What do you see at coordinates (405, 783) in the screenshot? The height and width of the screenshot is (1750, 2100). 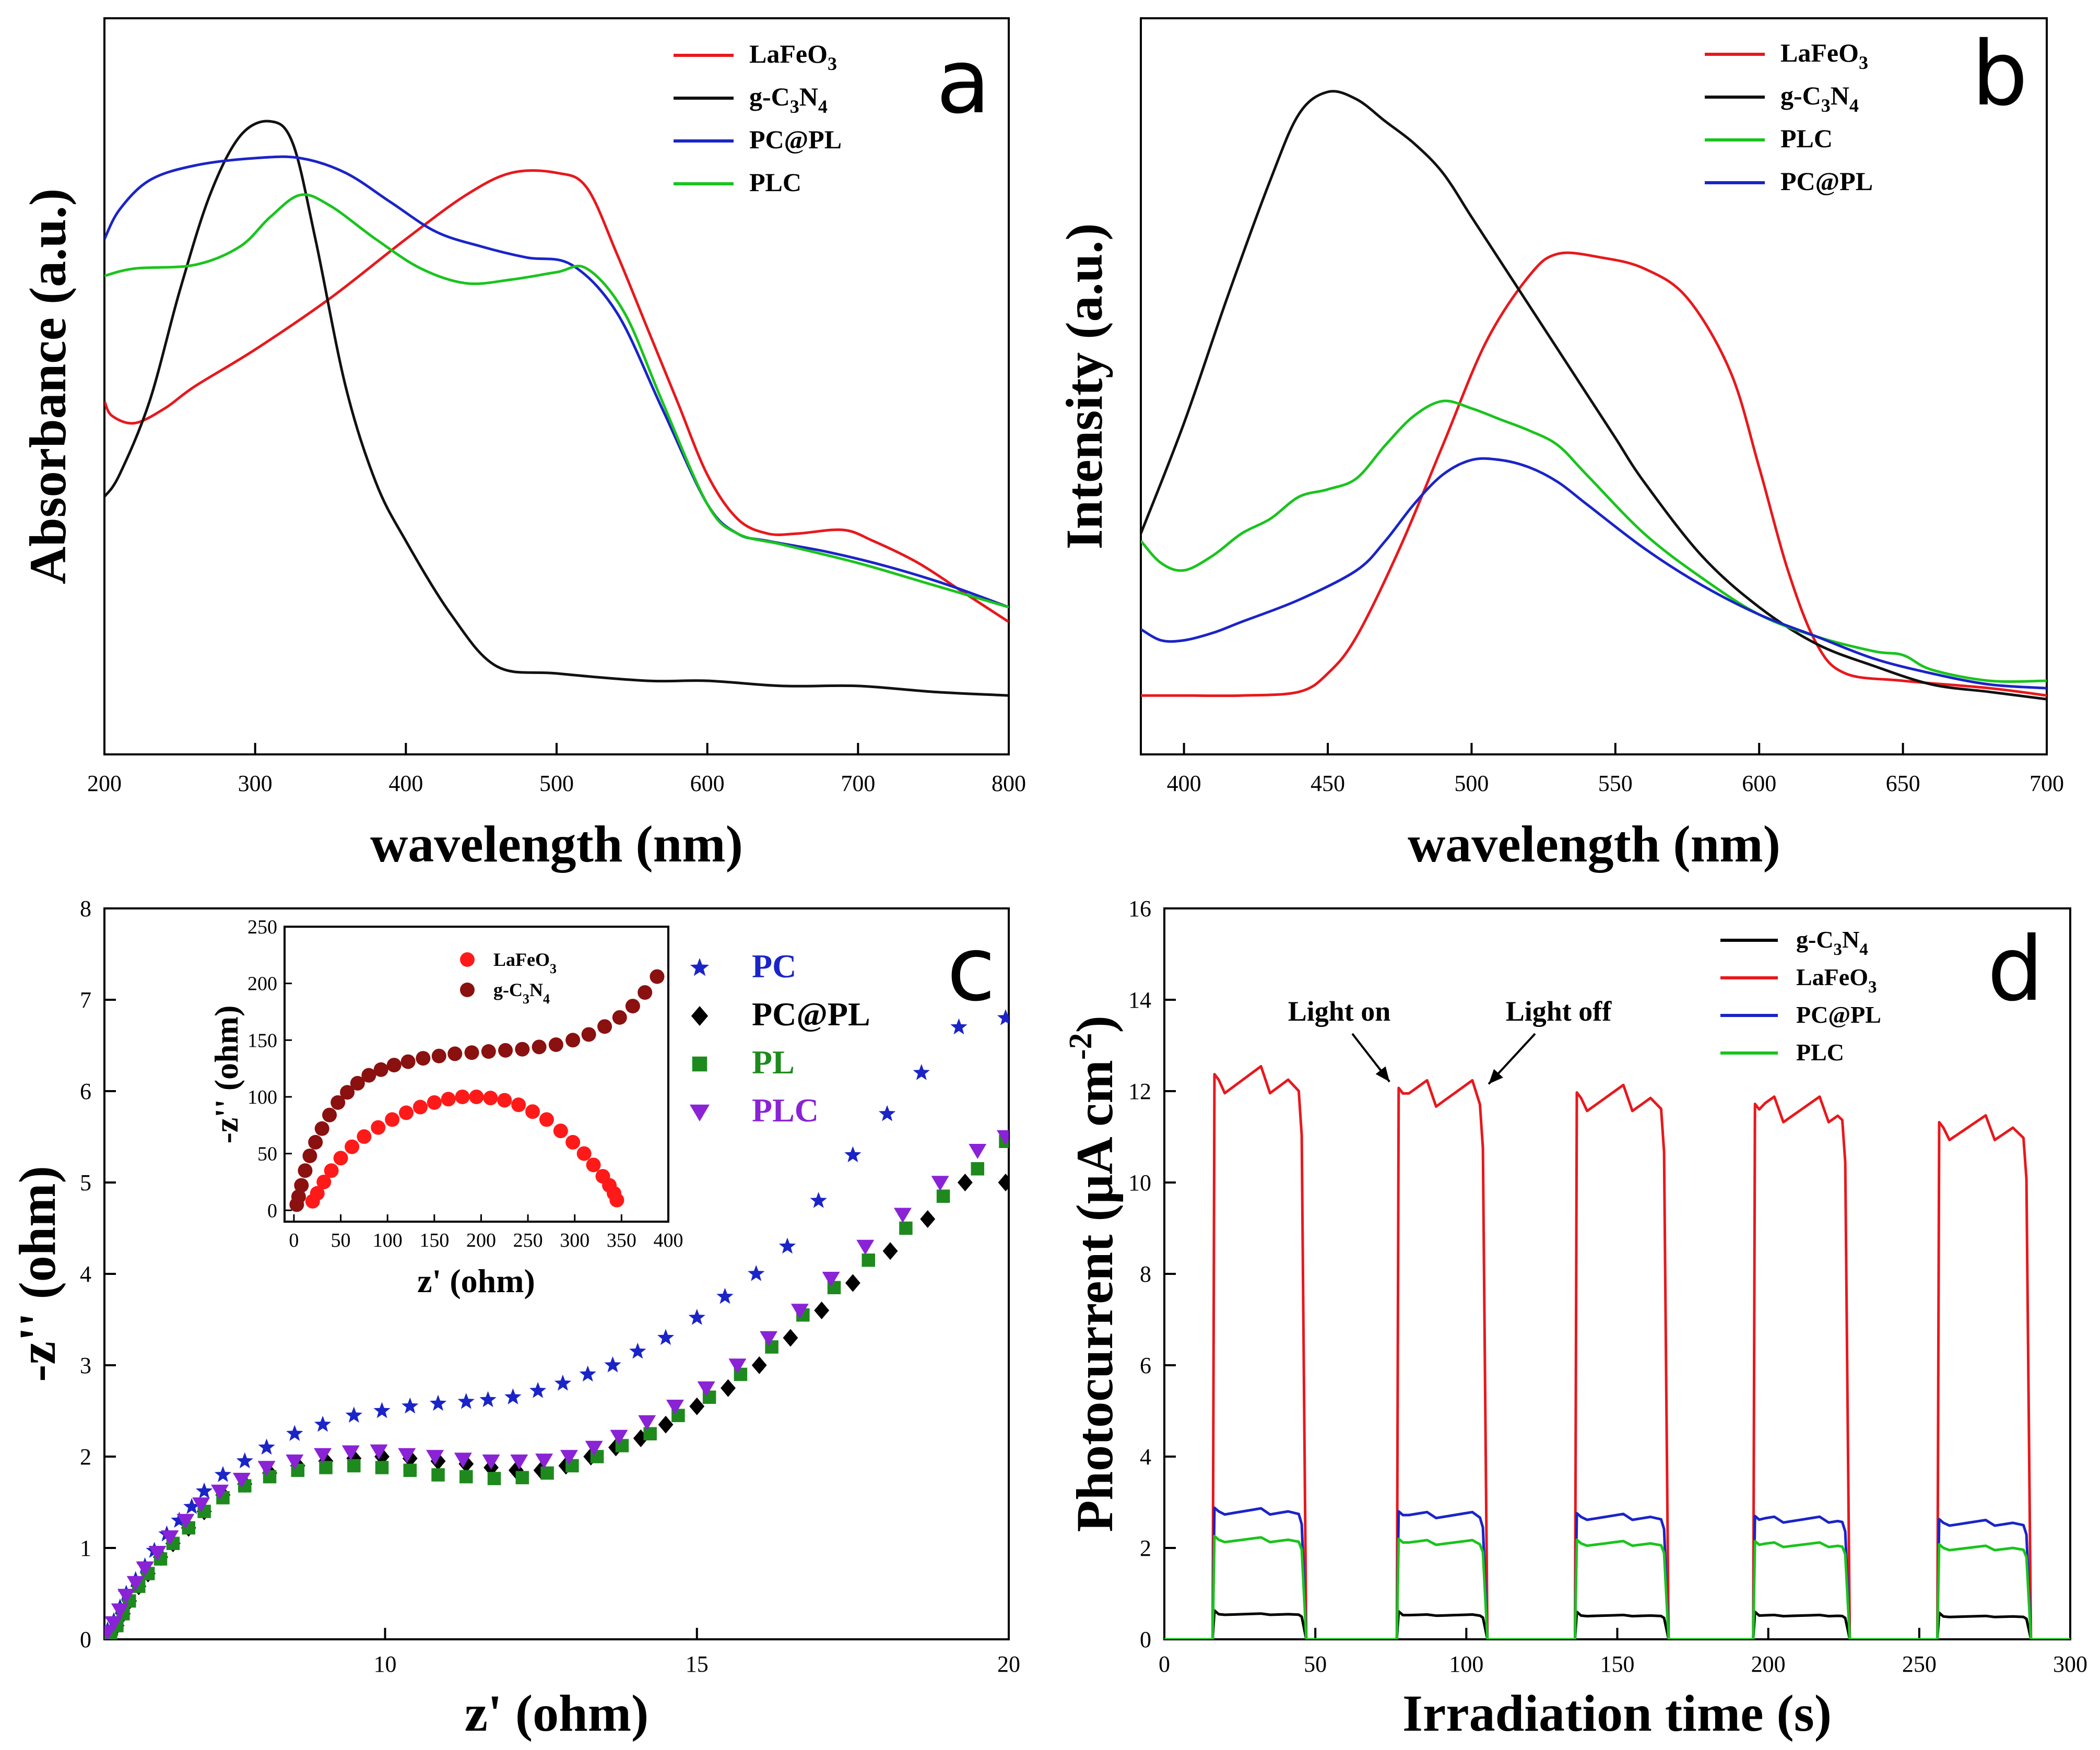 I see `x-tick-label: 400` at bounding box center [405, 783].